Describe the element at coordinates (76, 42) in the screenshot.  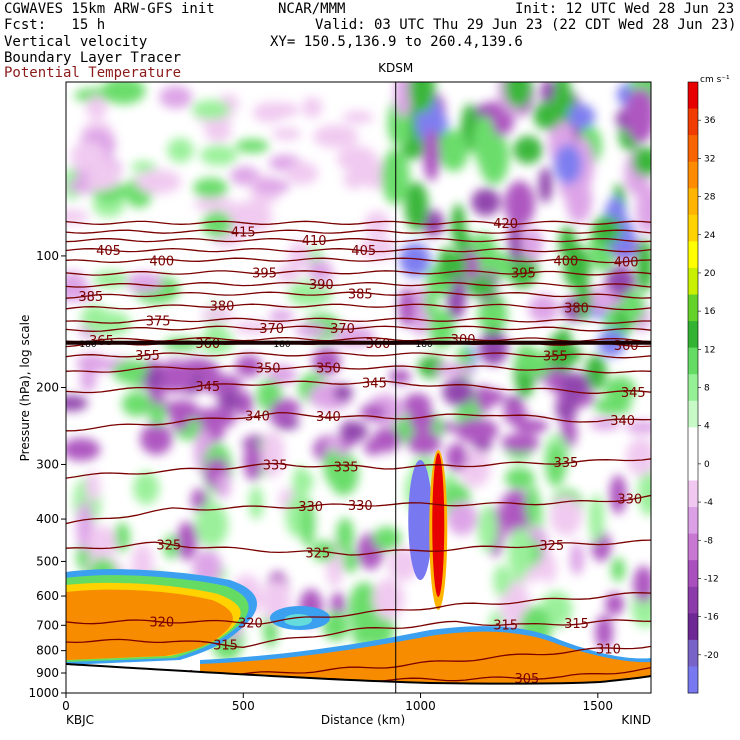
I see `header-field-vertical-velocity: Vertical velocity` at that location.